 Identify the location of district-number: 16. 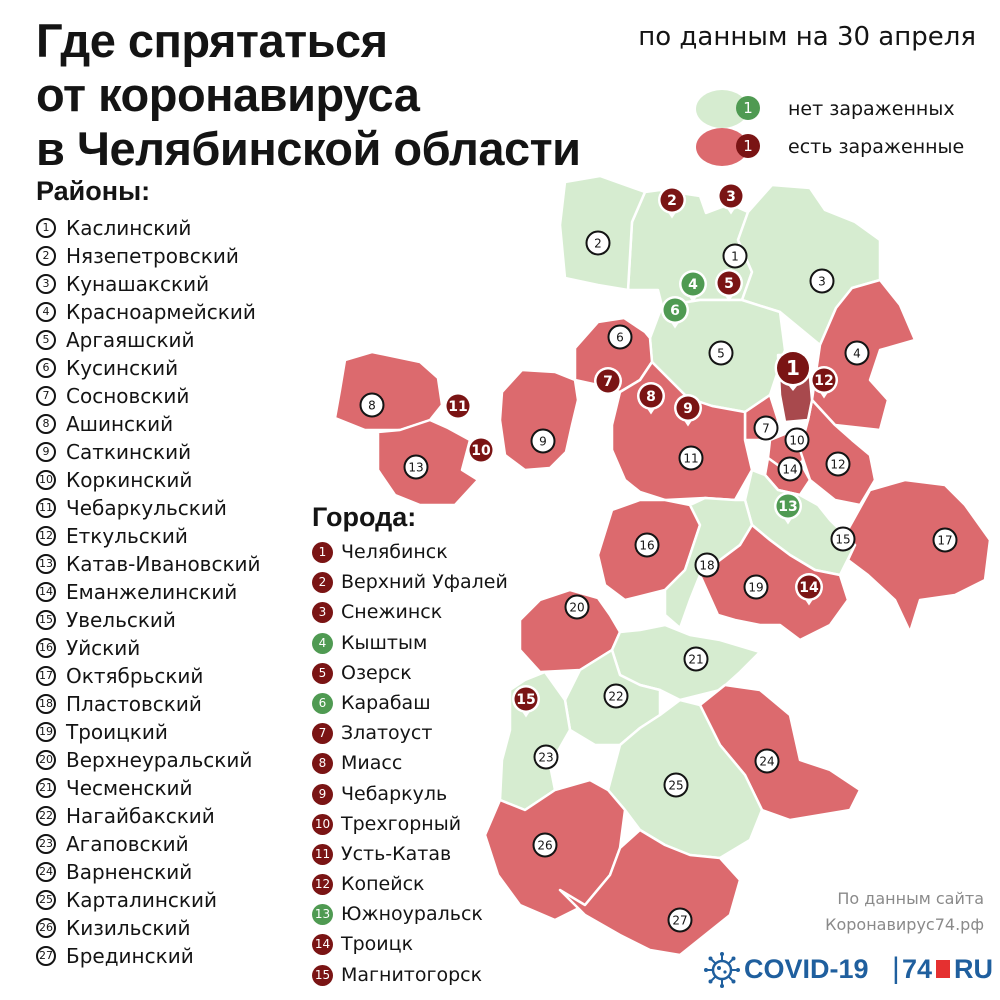
(46, 648).